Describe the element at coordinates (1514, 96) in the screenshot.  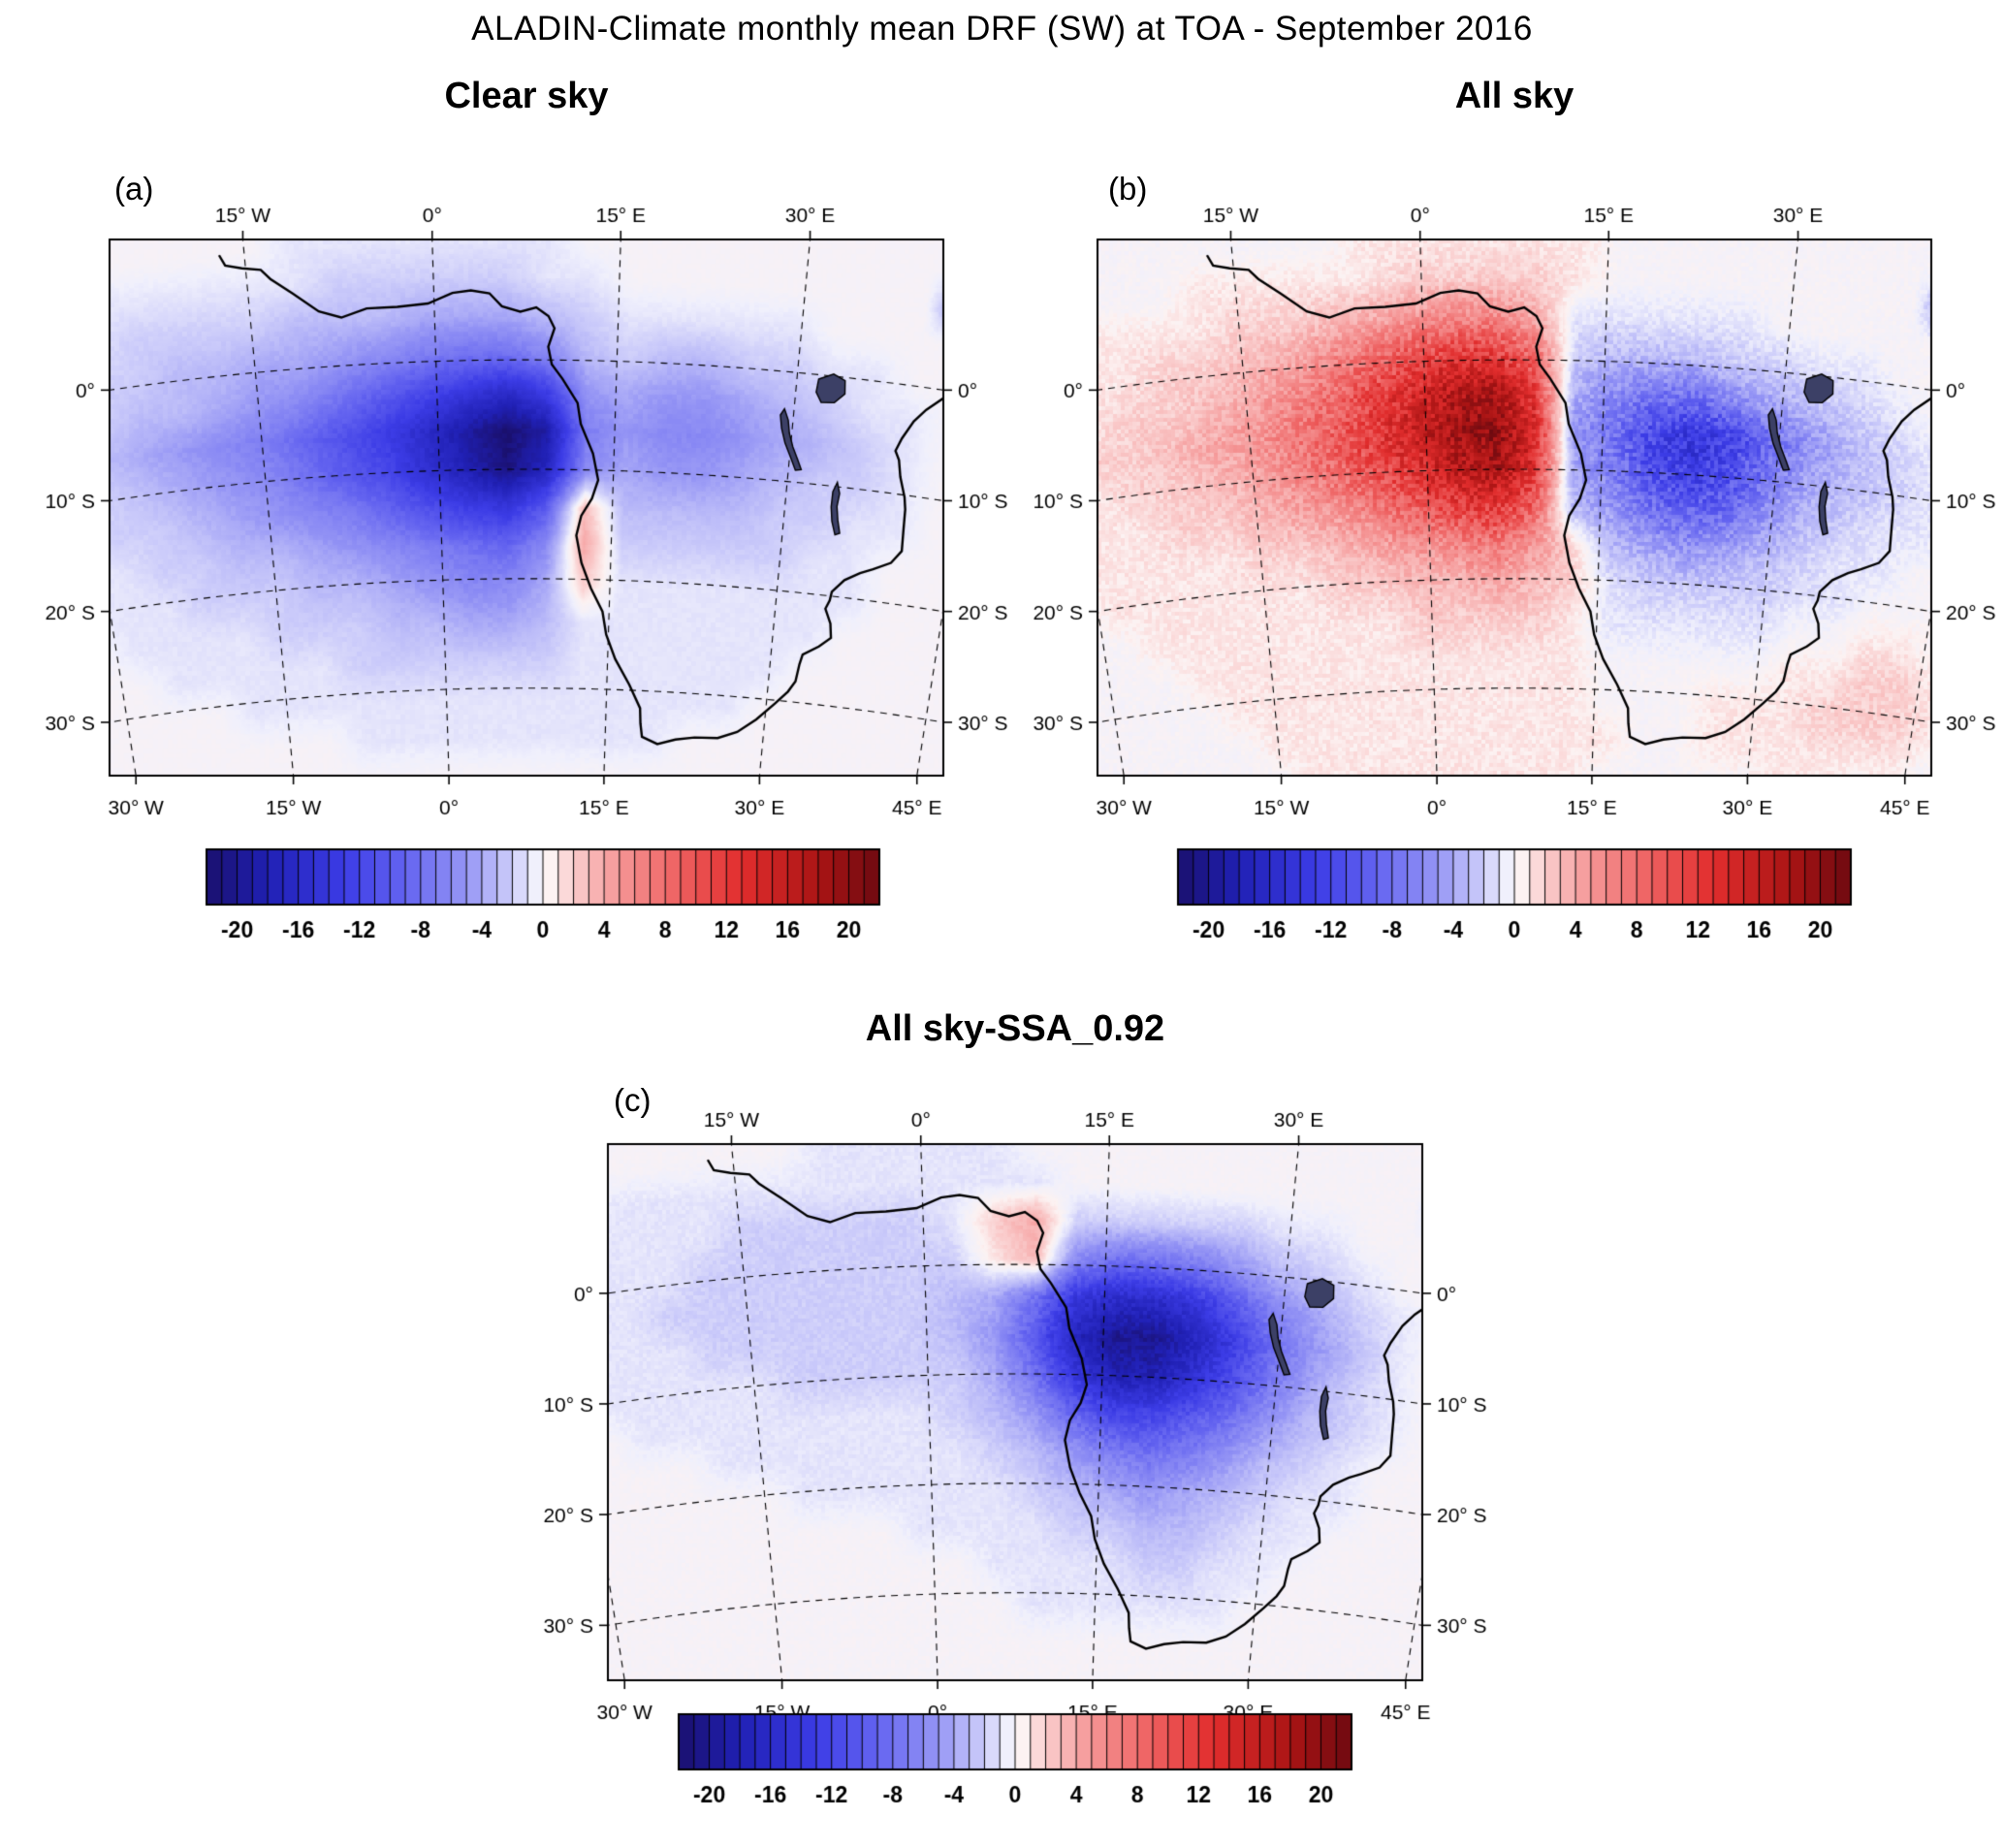
I see `panel-b-title: All sky` at that location.